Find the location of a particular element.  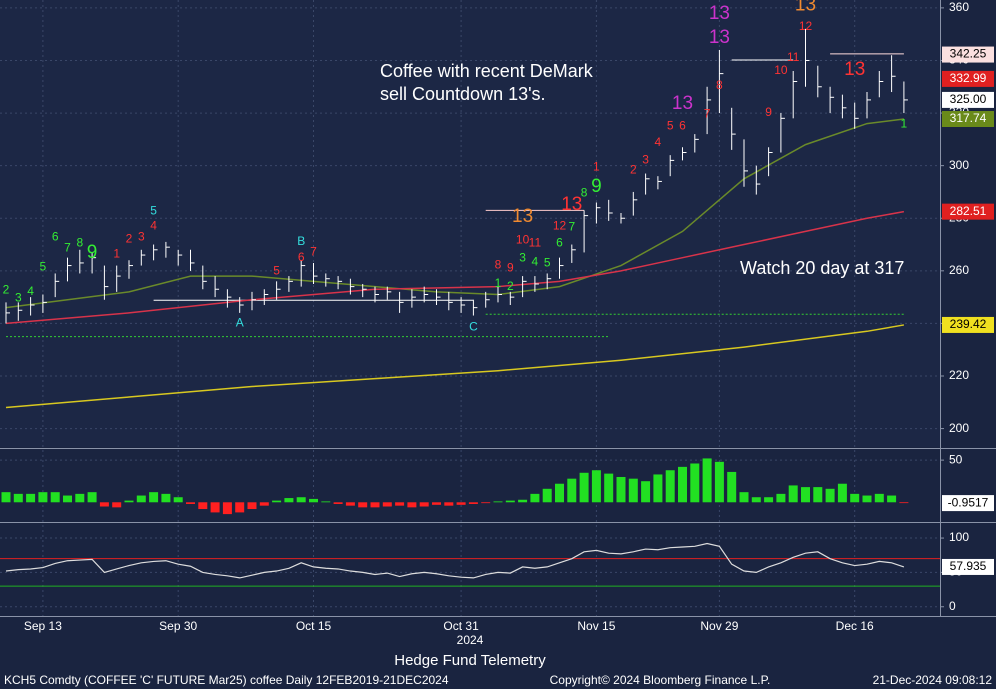

value-tag: 317.74 is located at coordinates (968, 118).